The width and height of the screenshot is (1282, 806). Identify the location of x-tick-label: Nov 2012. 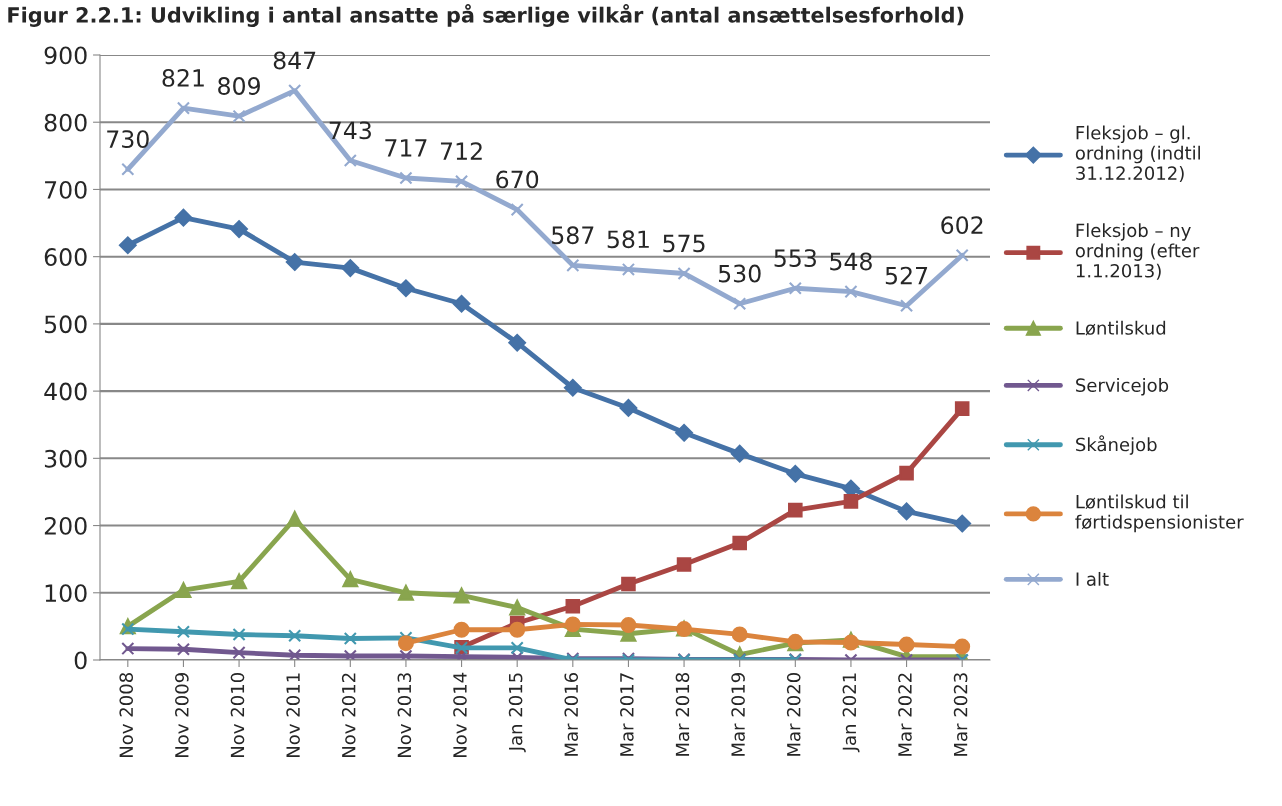
(348, 715).